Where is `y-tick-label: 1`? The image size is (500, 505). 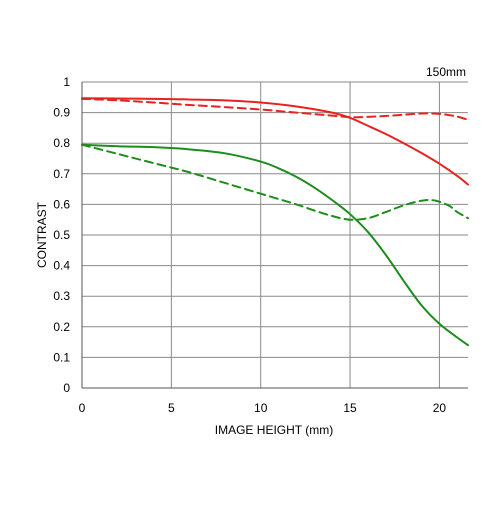 y-tick-label: 1 is located at coordinates (66, 82).